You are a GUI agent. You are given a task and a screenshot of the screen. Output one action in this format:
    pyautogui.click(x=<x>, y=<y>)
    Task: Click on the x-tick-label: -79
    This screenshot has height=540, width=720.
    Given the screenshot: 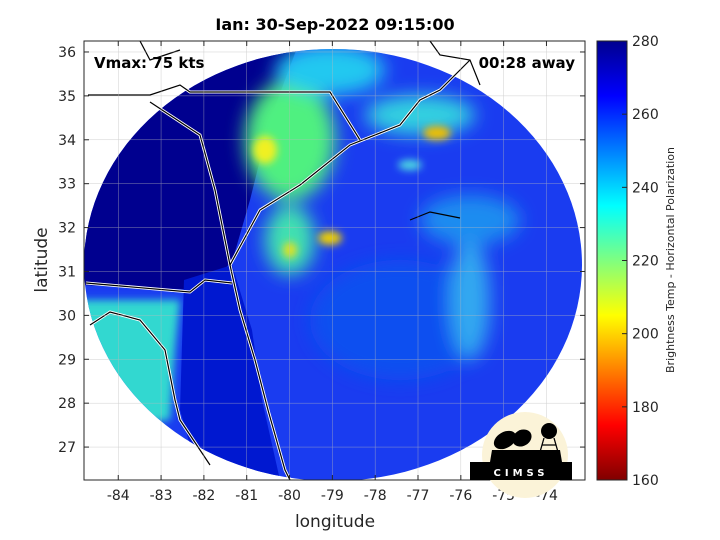 What is the action you would take?
    pyautogui.click(x=332, y=496)
    